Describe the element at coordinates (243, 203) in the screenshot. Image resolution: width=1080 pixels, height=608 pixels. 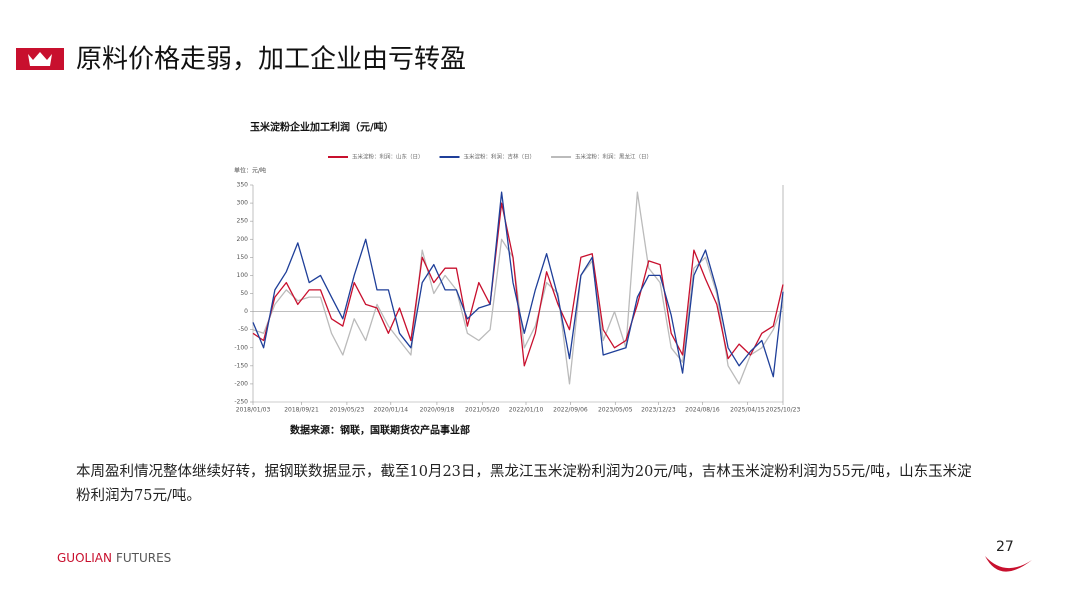
I see `y-tick-label: 300` at that location.